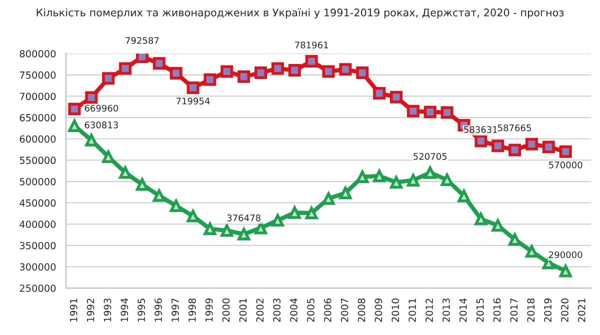 The height and width of the screenshot is (335, 600). What do you see at coordinates (396, 310) in the screenshot?
I see `x-tick-label: 2010` at bounding box center [396, 310].